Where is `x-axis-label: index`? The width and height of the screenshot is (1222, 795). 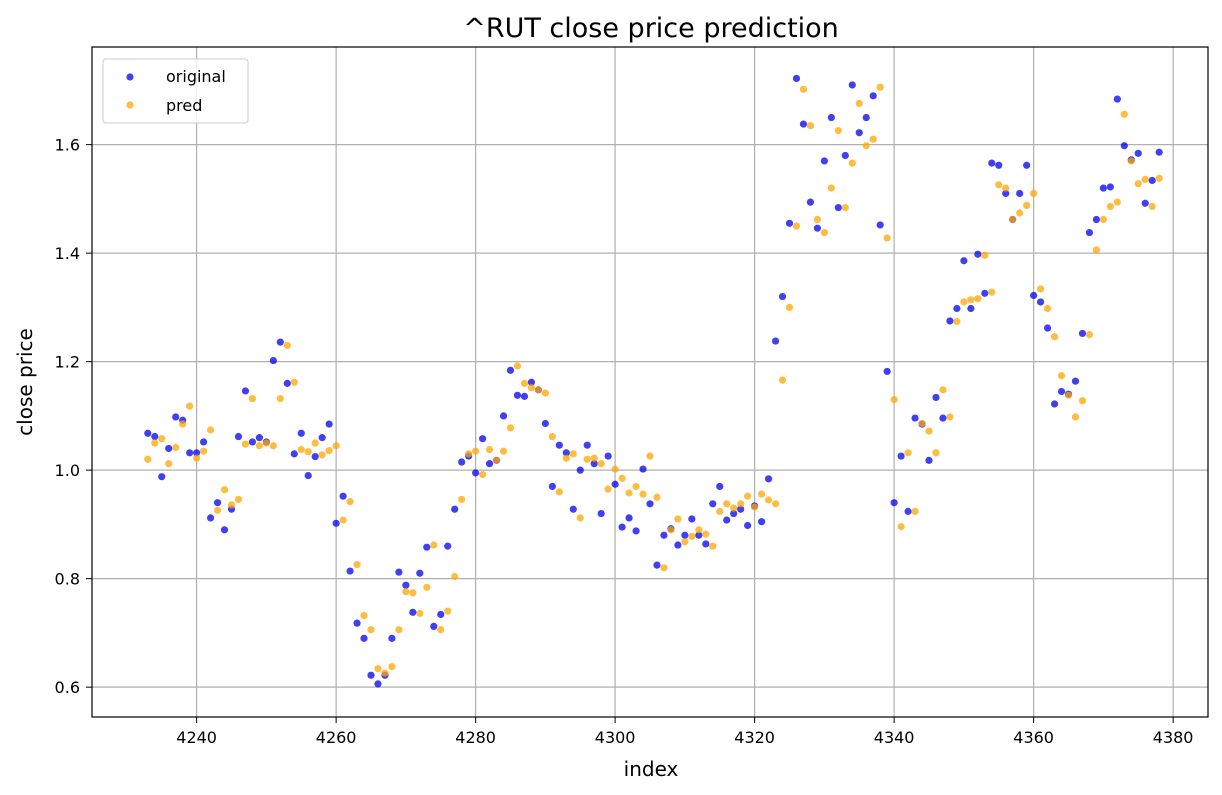
x-axis-label: index is located at coordinates (651, 769).